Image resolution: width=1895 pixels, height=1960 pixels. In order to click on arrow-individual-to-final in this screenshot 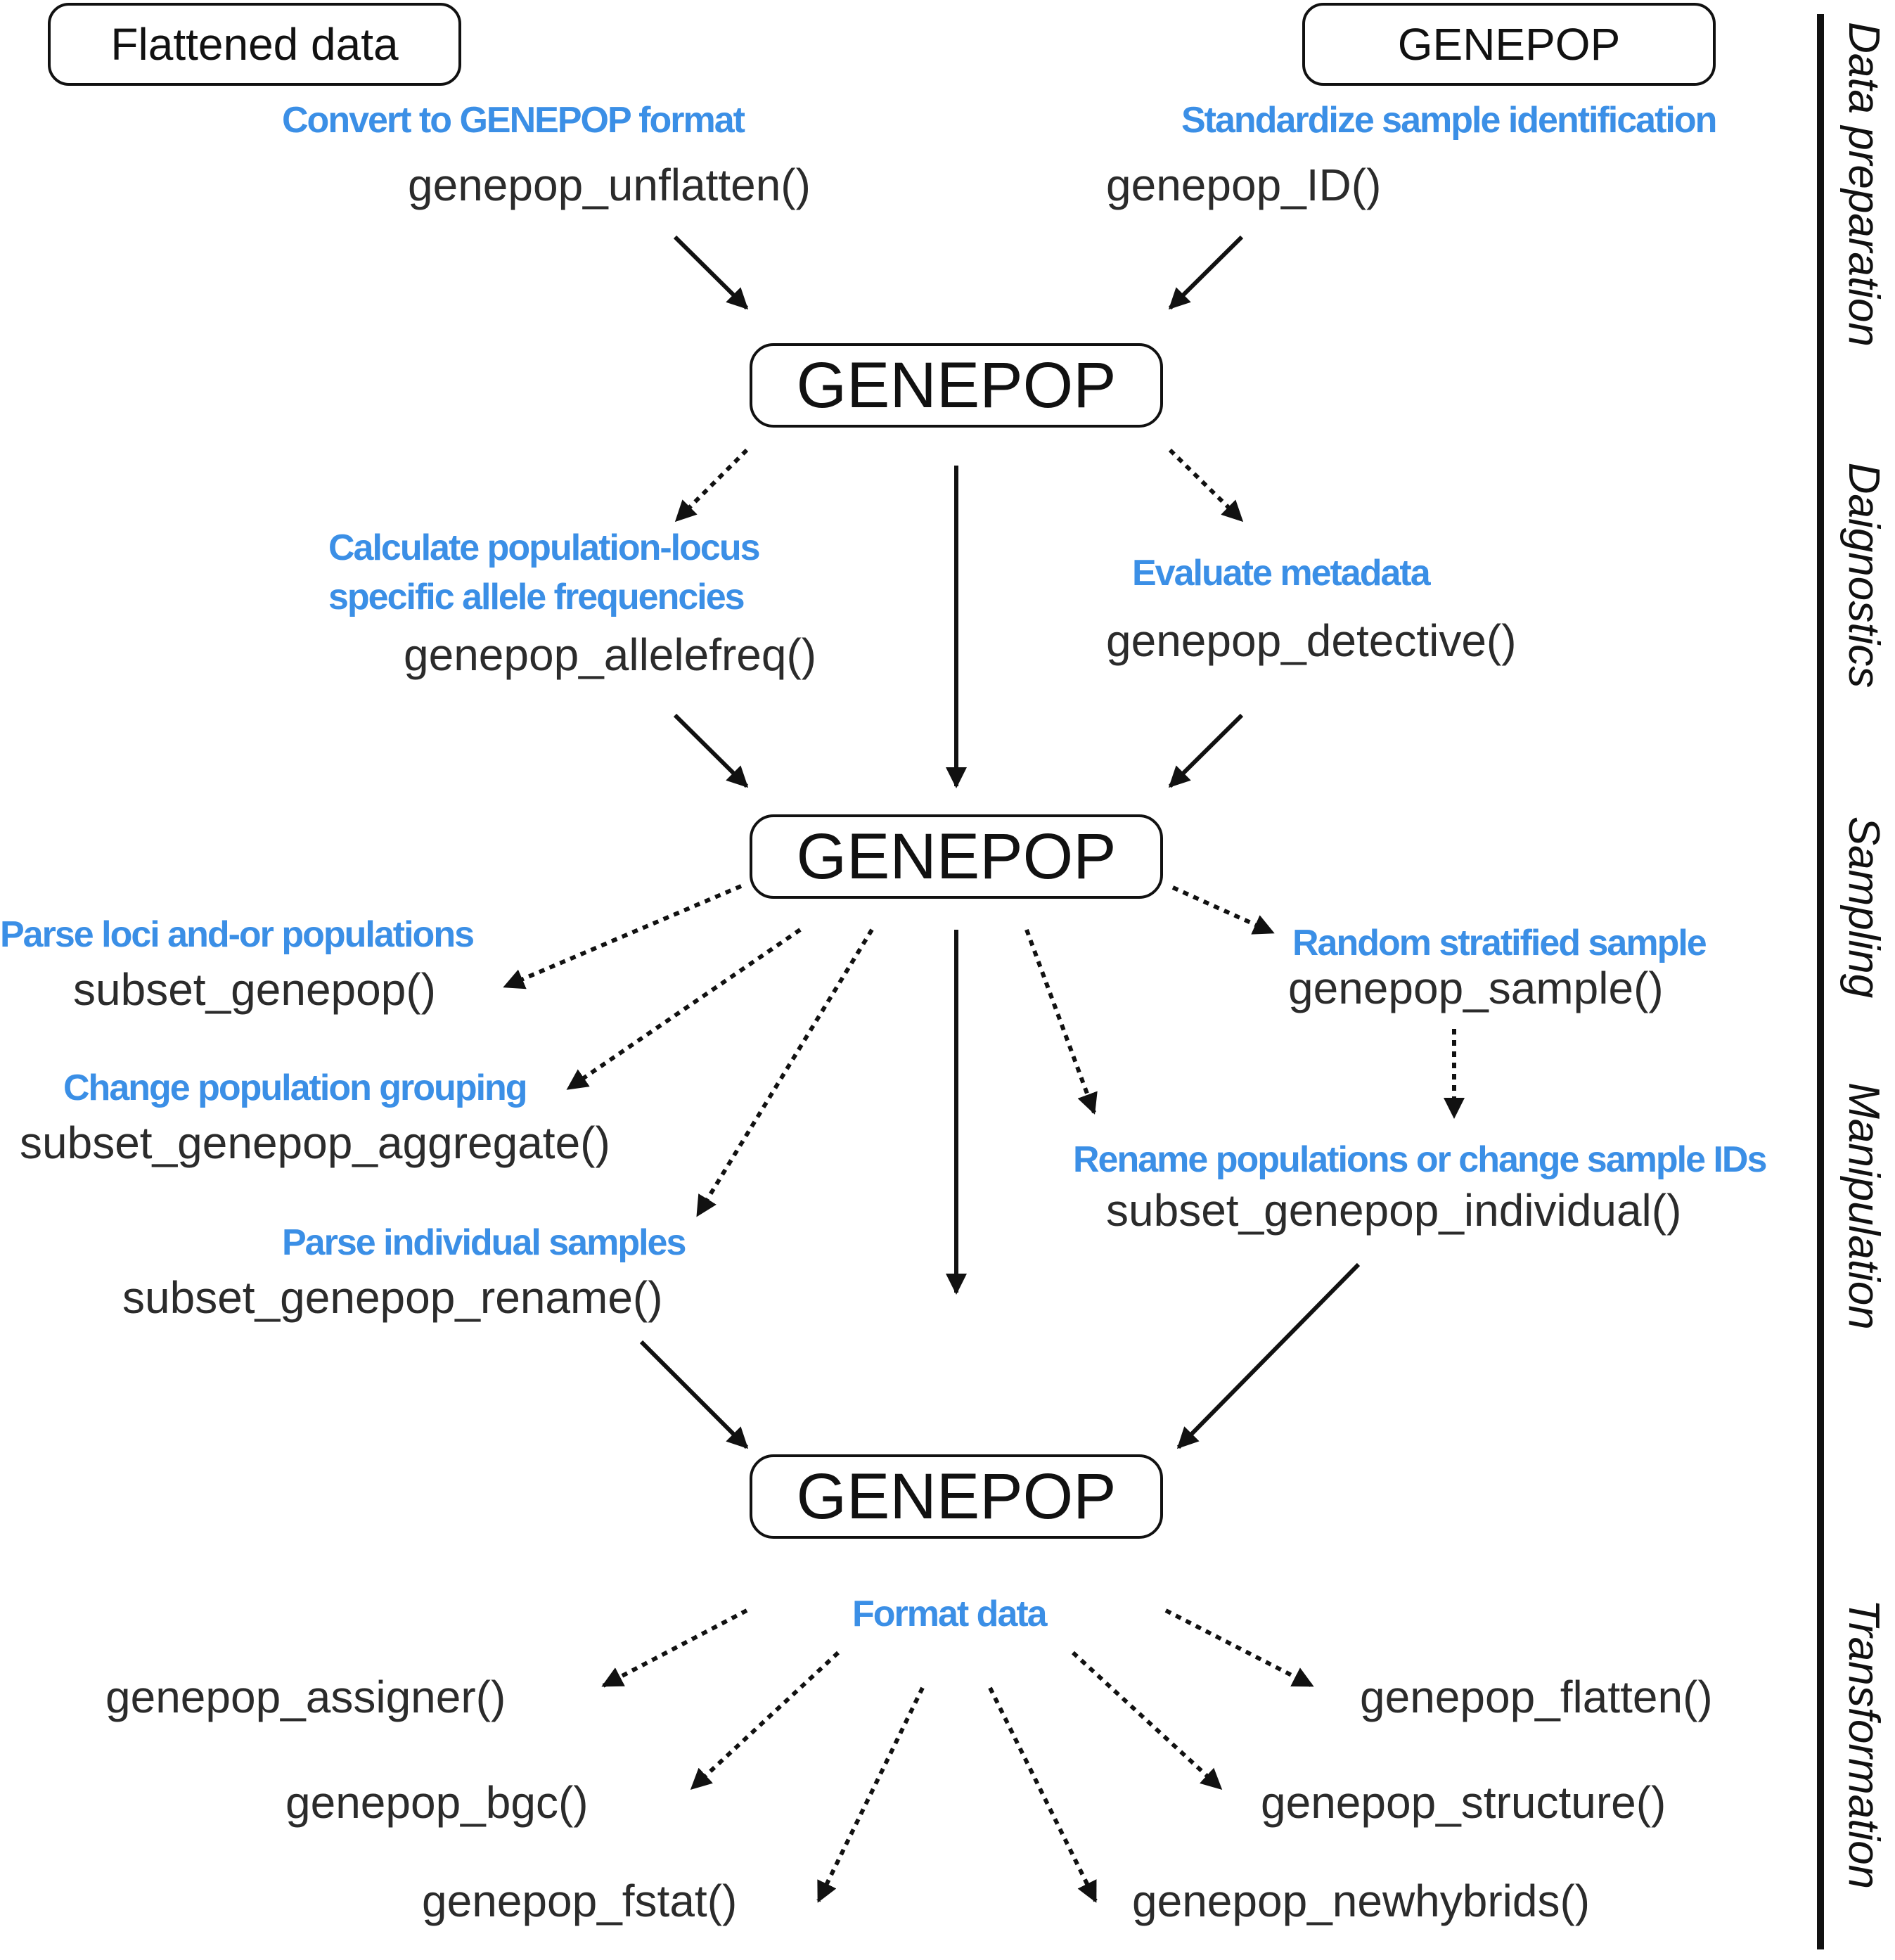, I will do `click(1268, 1355)`.